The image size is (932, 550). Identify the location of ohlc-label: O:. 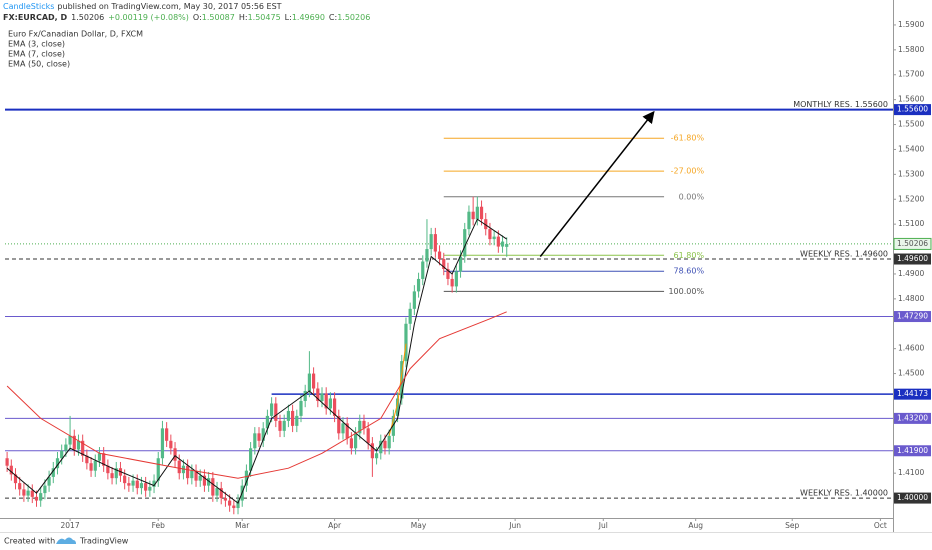
(197, 17).